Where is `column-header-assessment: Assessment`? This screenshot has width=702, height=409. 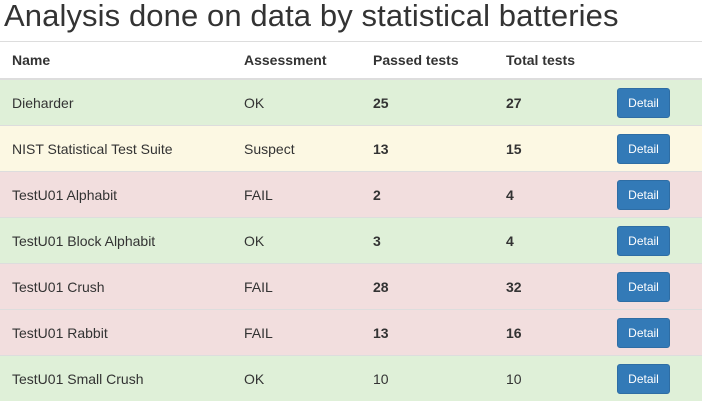
column-header-assessment: Assessment is located at coordinates (296, 60).